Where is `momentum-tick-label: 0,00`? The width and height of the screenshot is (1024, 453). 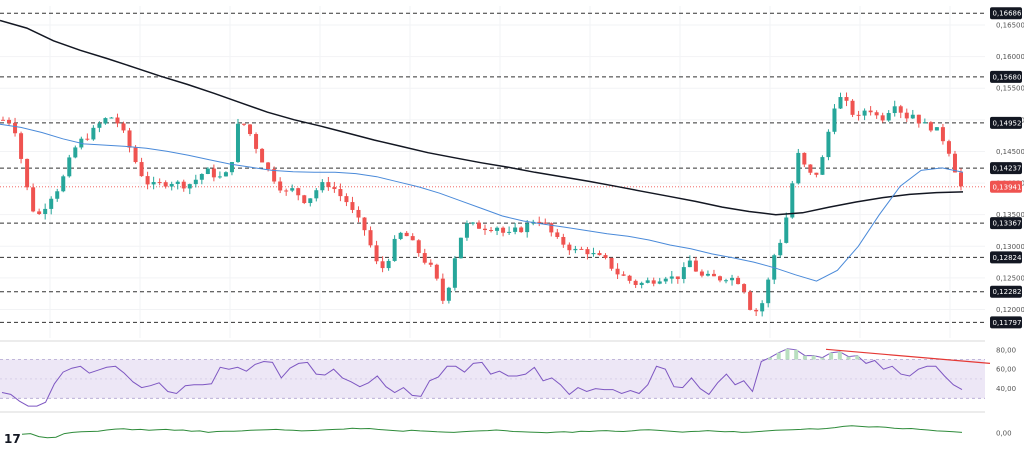
momentum-tick-label: 0,00 is located at coordinates (1004, 434).